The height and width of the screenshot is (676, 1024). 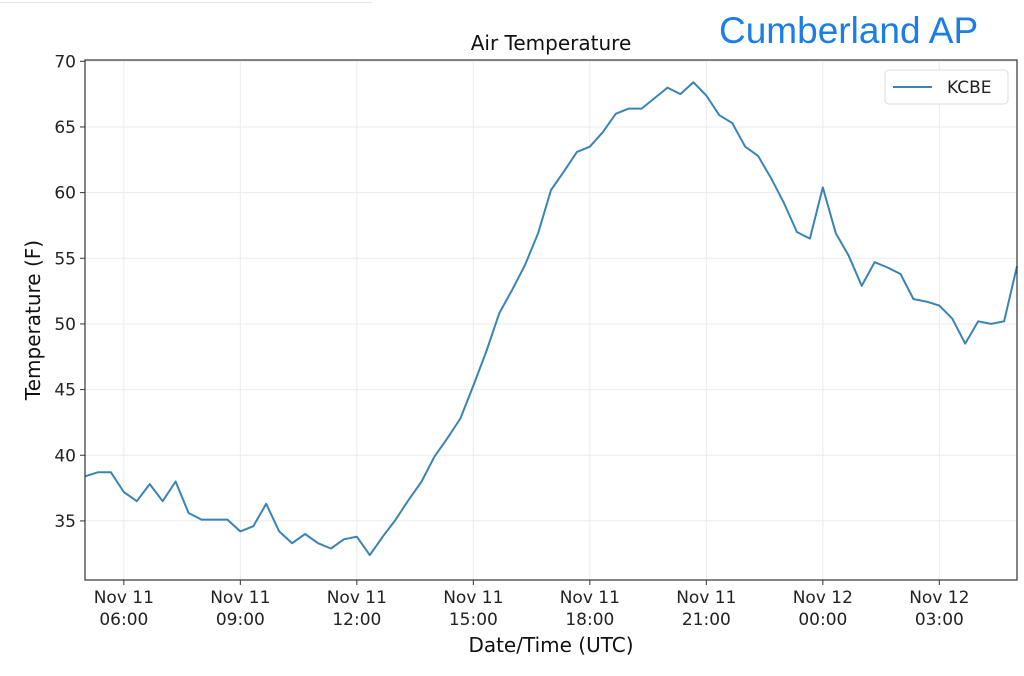 What do you see at coordinates (589, 620) in the screenshot?
I see `x-tick-label-time: 18:00` at bounding box center [589, 620].